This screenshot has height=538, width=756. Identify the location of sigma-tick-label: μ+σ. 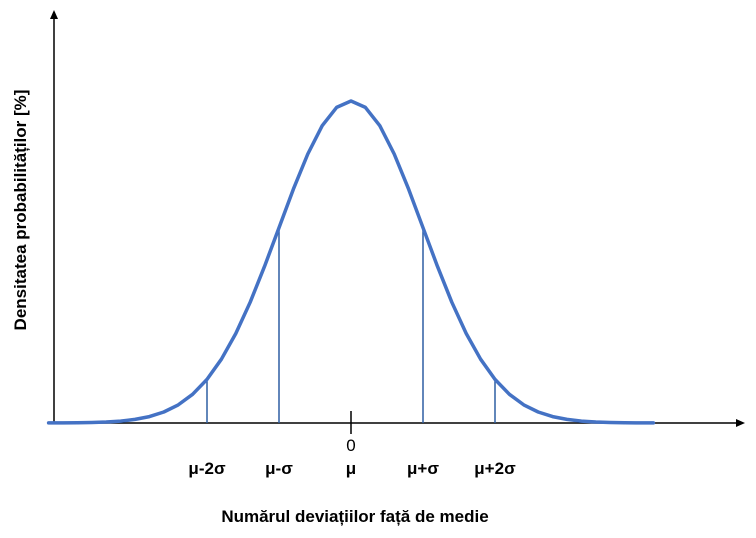
(423, 468).